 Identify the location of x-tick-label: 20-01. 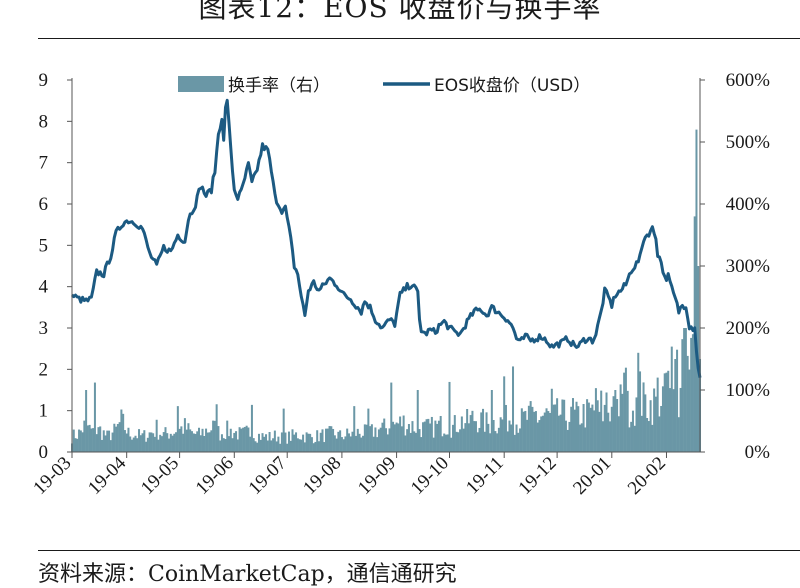
(592, 476).